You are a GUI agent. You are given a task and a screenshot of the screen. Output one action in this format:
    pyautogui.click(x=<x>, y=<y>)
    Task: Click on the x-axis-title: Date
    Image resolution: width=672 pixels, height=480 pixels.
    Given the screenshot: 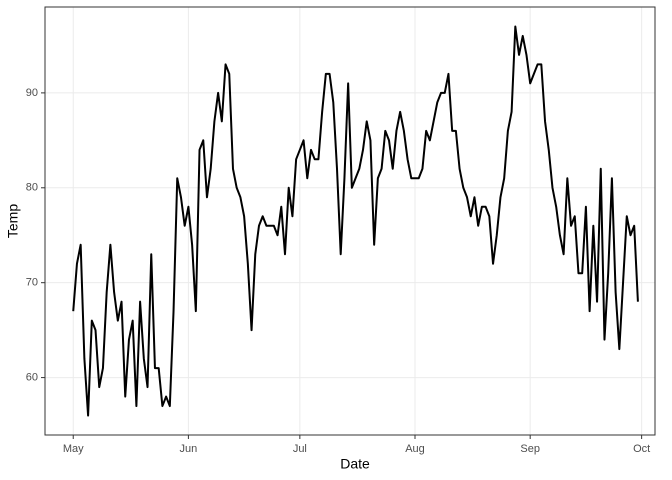 What is the action you would take?
    pyautogui.click(x=355, y=464)
    